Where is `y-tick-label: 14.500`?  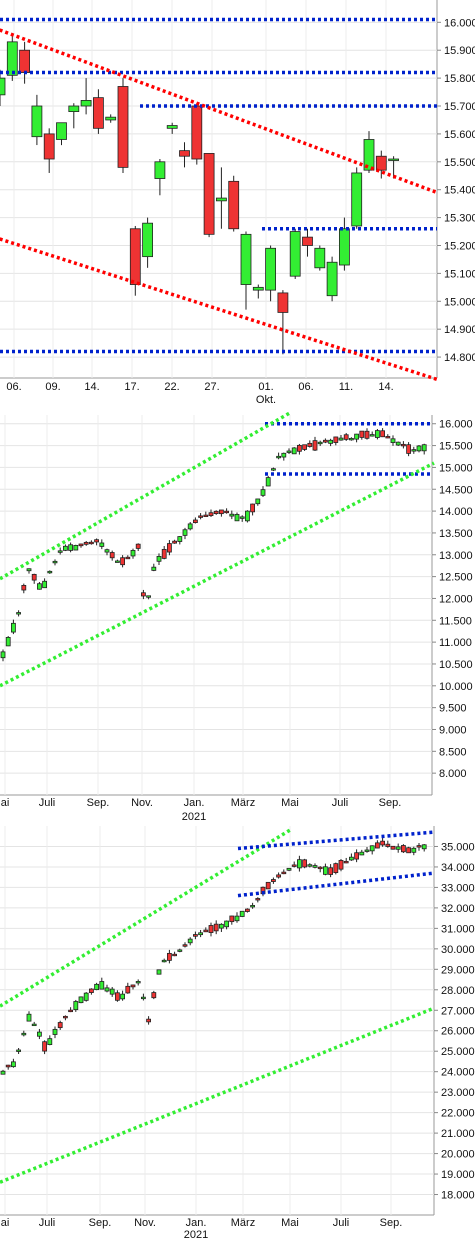 y-tick-label: 14.500 is located at coordinates (456, 490).